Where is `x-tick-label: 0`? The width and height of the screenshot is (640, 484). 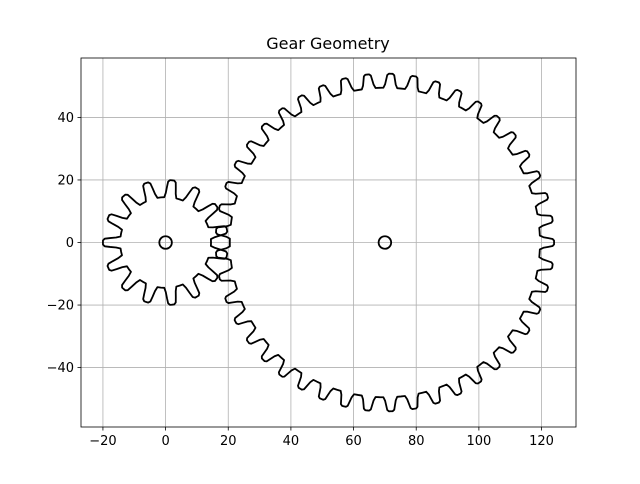 x-tick-label: 0 is located at coordinates (165, 441).